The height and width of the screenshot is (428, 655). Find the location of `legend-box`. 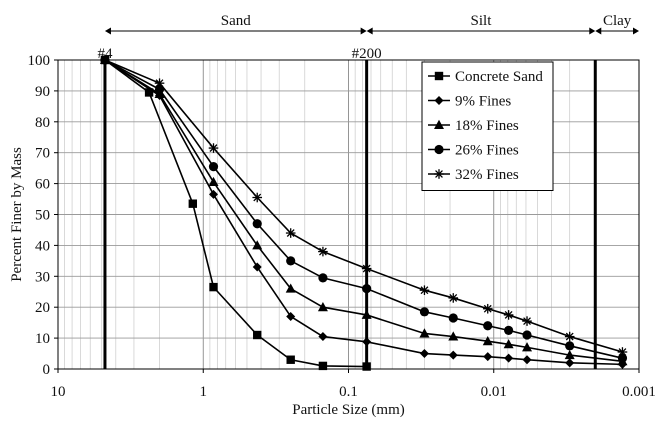

legend-box is located at coordinates (487, 126).